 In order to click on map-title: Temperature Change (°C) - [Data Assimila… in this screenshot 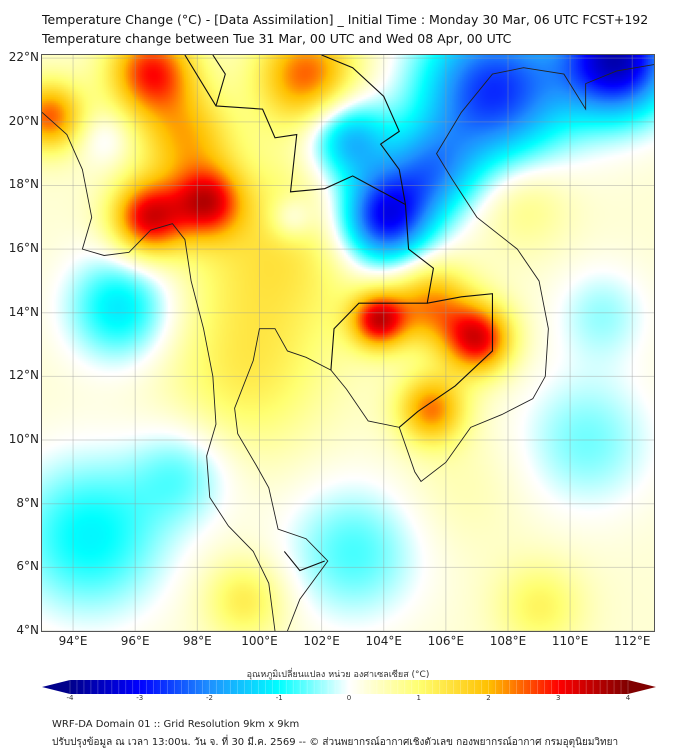, I will do `click(345, 19)`.